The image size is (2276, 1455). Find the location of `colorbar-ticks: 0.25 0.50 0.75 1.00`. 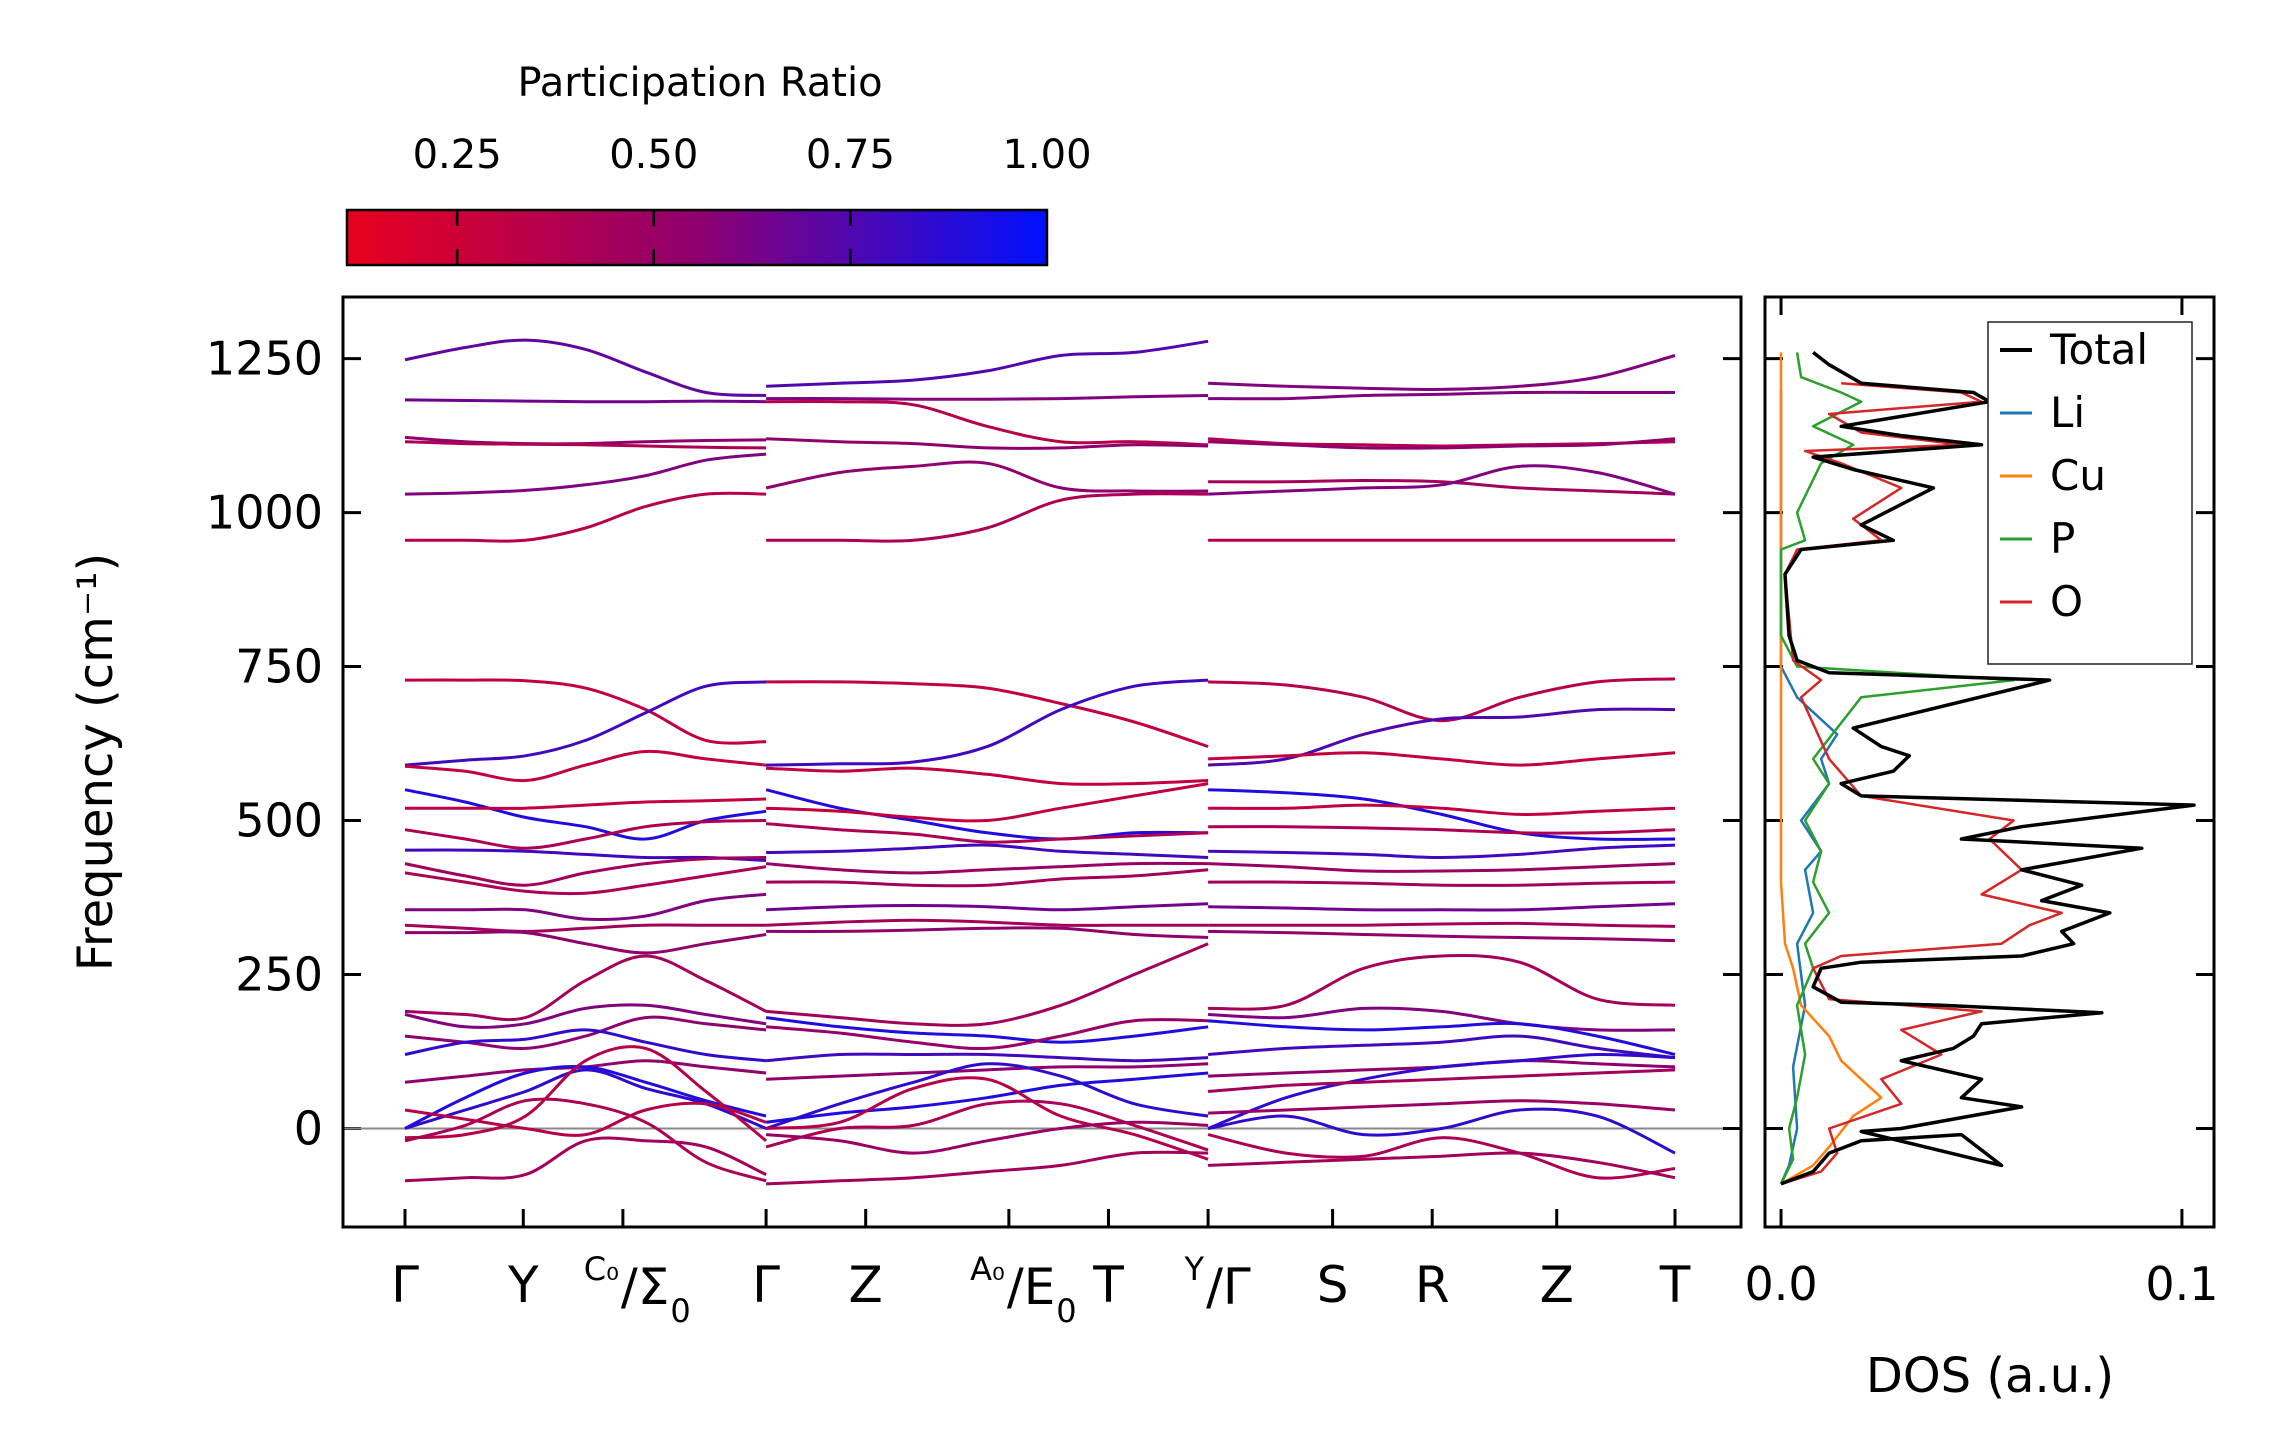

colorbar-ticks: 0.25 0.50 0.75 1.00 is located at coordinates (752, 198).